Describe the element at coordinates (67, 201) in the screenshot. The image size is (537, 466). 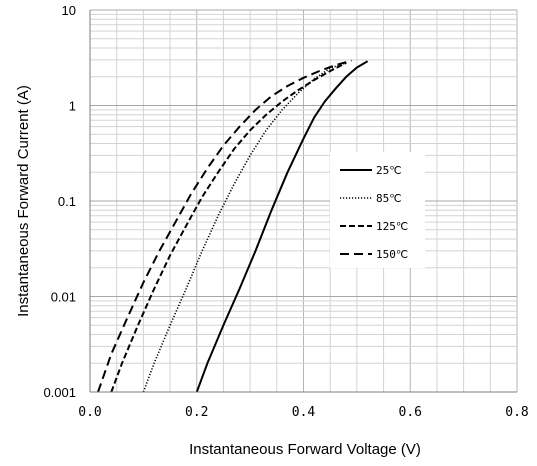
I see `y-tick-label: 0.1` at that location.